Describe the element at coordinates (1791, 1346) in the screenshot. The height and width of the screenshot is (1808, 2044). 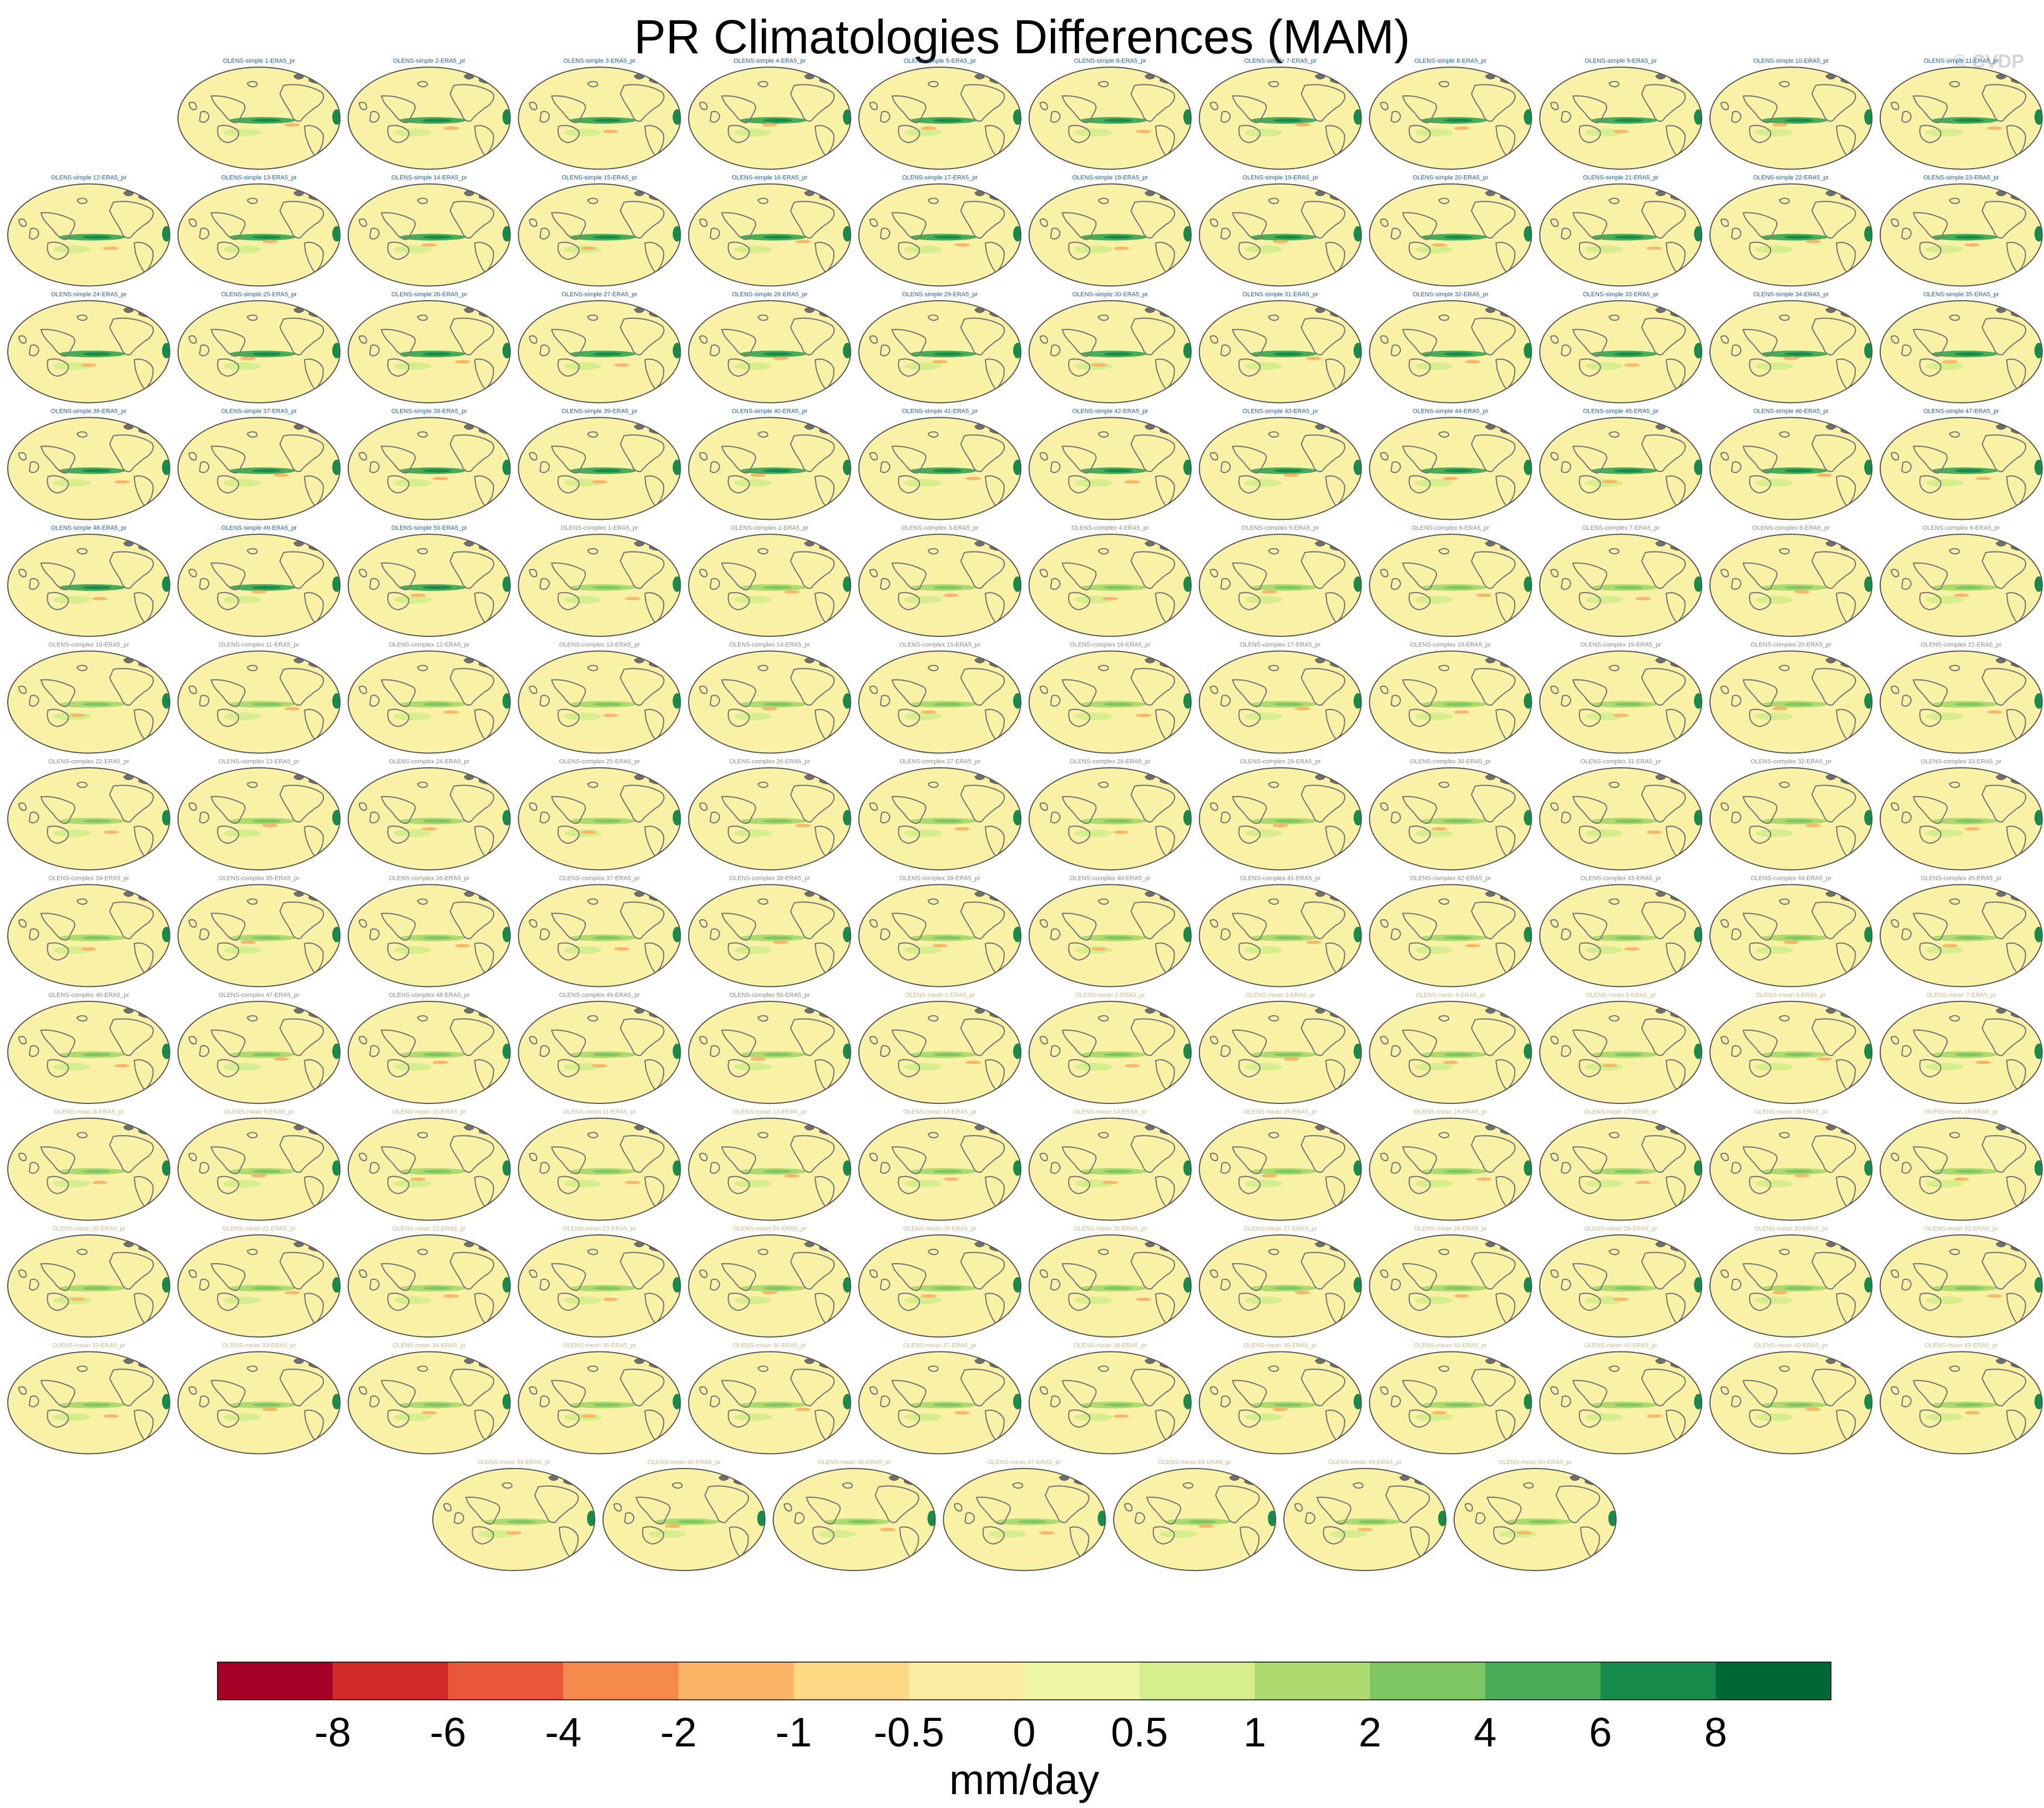
I see `panel-title: OLENS-mean 42-ERA5_pr` at that location.